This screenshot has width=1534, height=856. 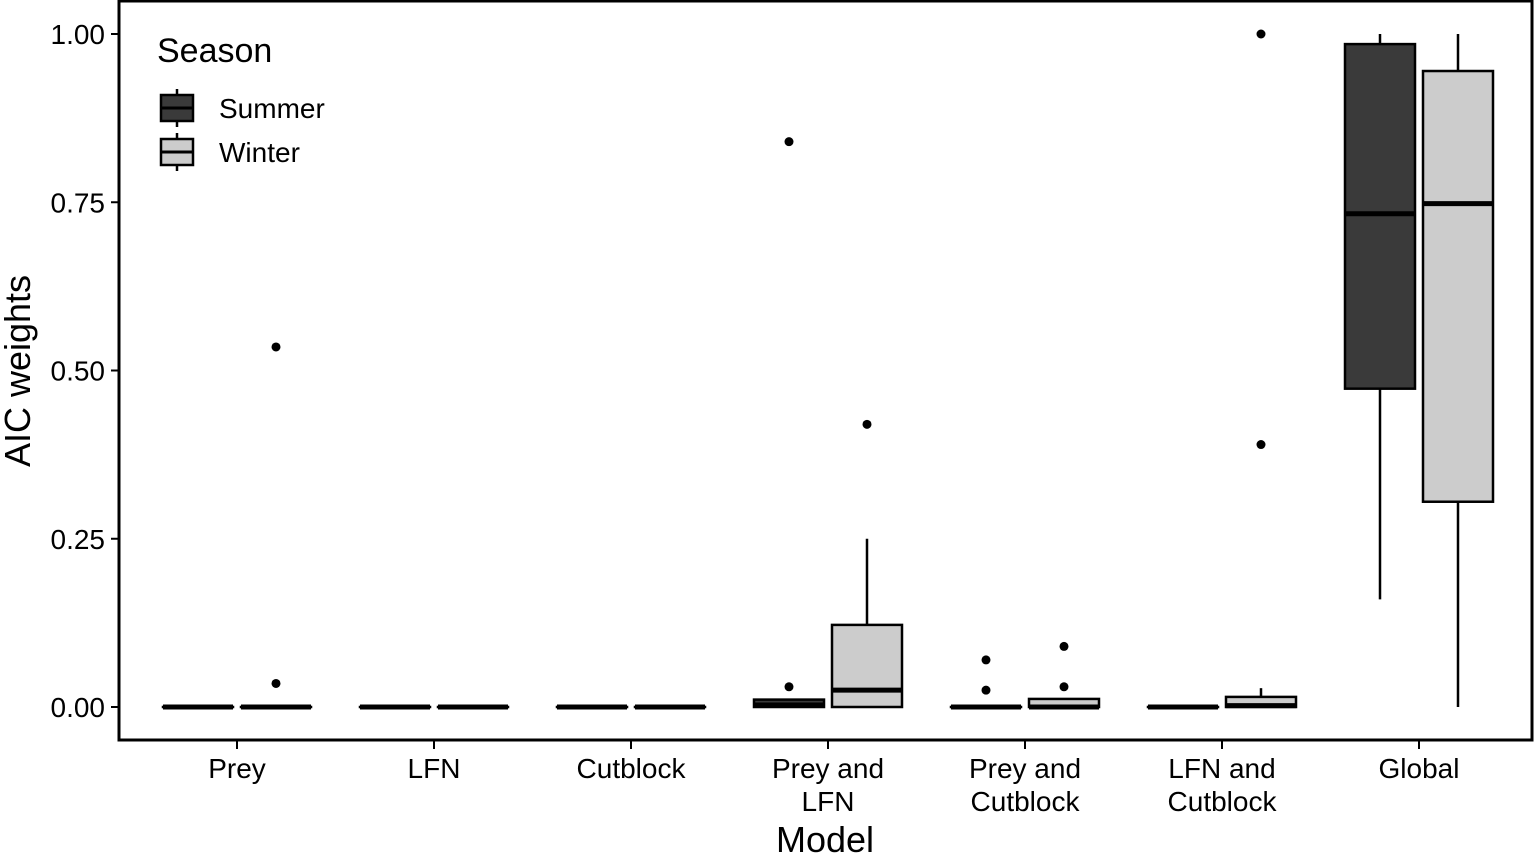 I want to click on y-tick-label: 1.00, so click(x=78, y=34).